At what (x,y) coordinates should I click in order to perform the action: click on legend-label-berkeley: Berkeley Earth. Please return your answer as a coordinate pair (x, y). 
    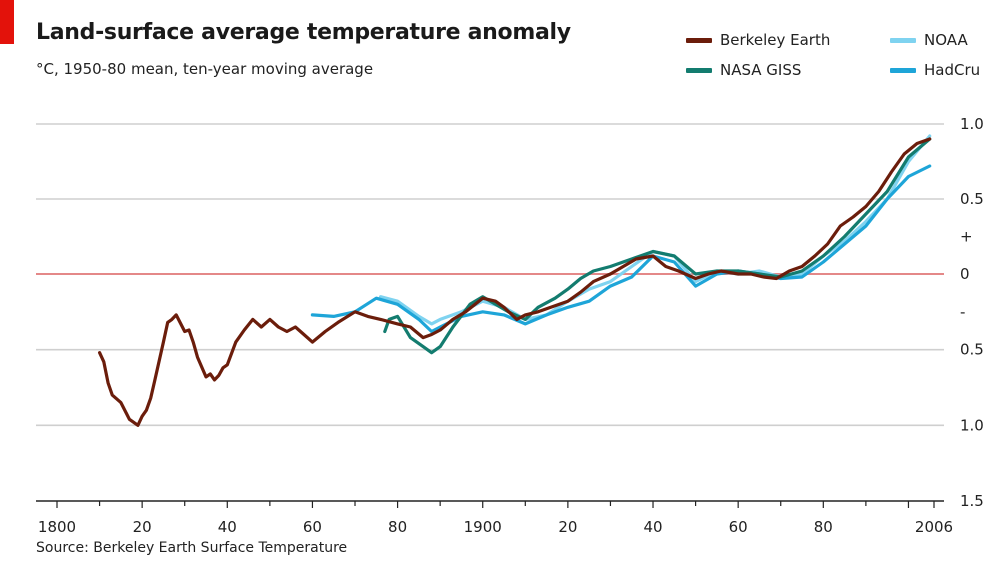
    Looking at the image, I should click on (775, 40).